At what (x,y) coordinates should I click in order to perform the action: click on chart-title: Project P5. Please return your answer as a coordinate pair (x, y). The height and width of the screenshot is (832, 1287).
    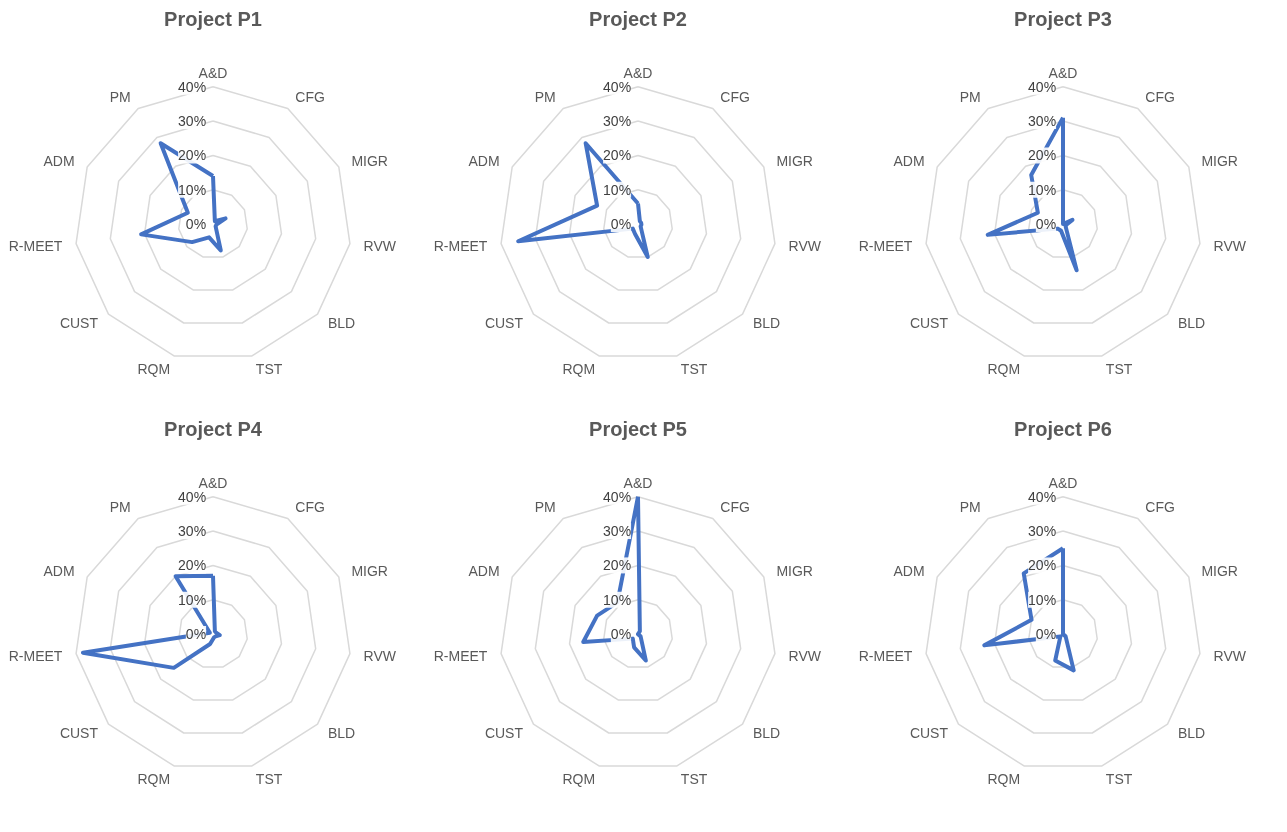
    Looking at the image, I should click on (638, 428).